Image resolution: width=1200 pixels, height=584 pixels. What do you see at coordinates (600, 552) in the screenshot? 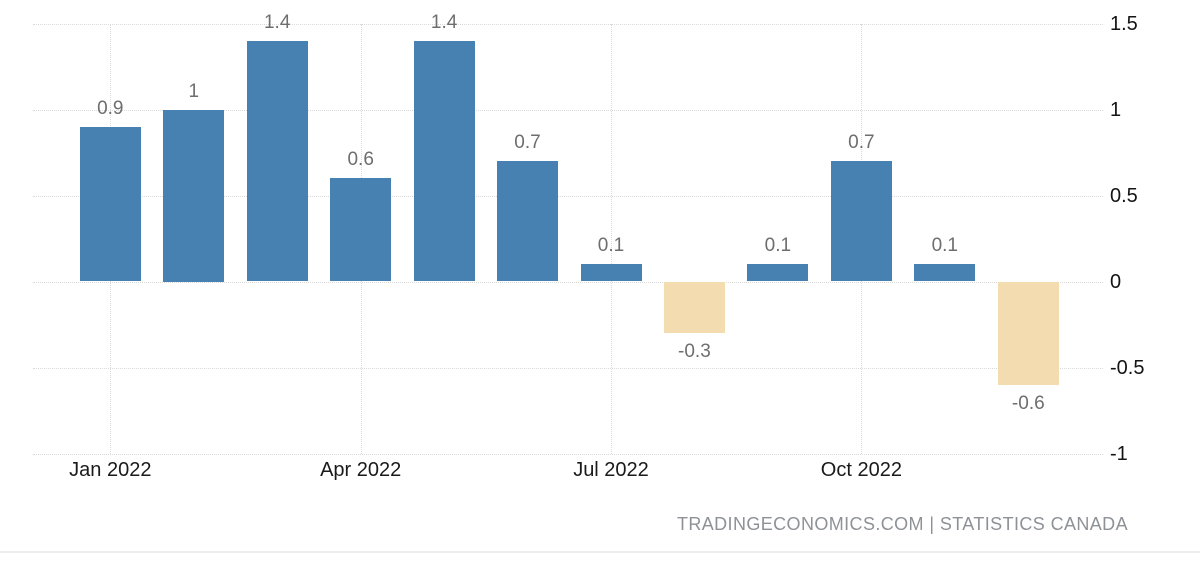
I see `footer-divider` at bounding box center [600, 552].